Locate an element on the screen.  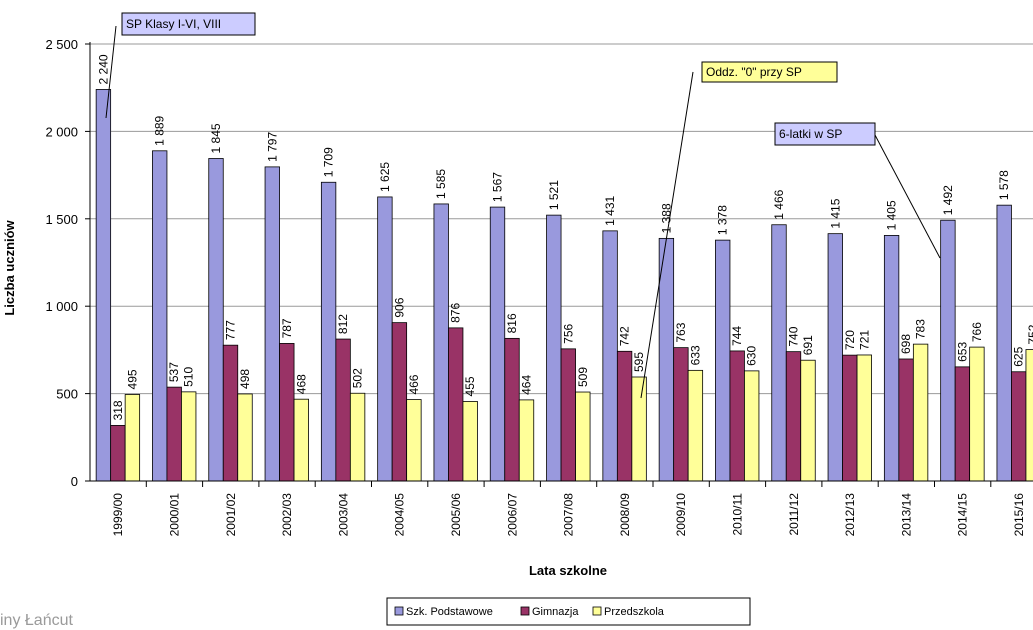
data-label: 1 567 is located at coordinates (498, 187).